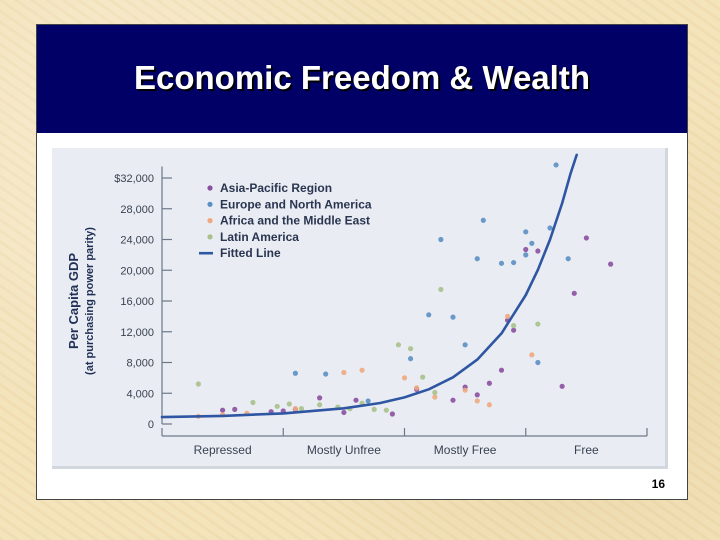 The height and width of the screenshot is (540, 720). What do you see at coordinates (404, 442) in the screenshot?
I see `x-axis: Repressed Mostly Unfree Mostly Free Free` at bounding box center [404, 442].